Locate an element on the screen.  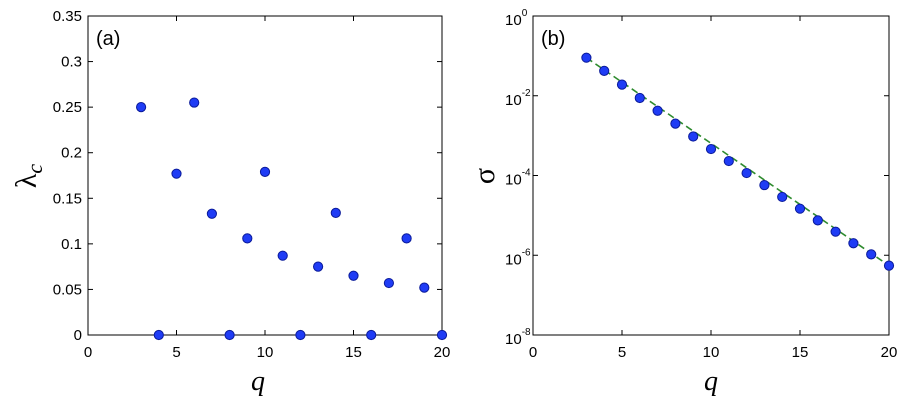
y-tick-label: 0.2 is located at coordinates (71, 153).